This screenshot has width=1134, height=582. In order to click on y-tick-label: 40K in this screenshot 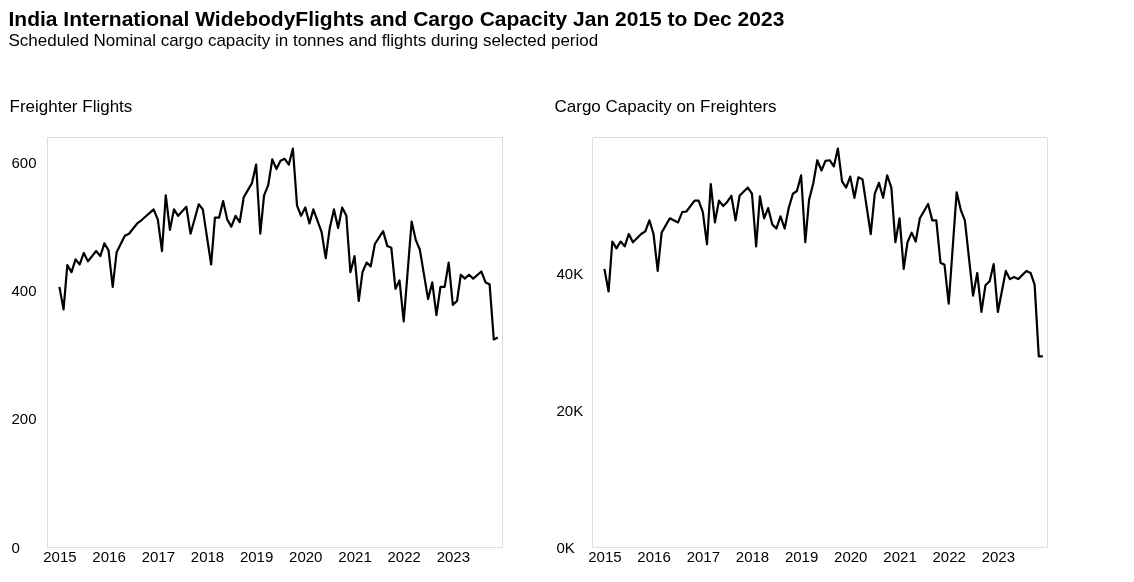, I will do `click(570, 274)`.